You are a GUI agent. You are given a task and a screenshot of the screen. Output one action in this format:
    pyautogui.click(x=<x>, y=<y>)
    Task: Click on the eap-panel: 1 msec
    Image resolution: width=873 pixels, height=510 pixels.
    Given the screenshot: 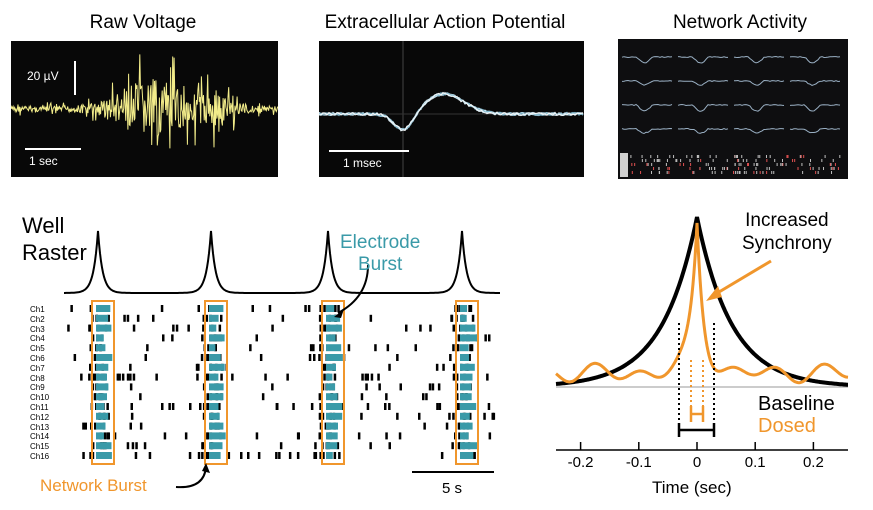 What is the action you would take?
    pyautogui.click(x=451, y=109)
    